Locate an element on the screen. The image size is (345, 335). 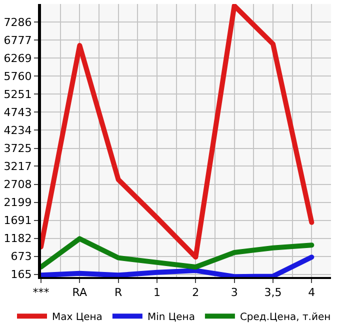
x-tick-label: 4 is located at coordinates (312, 293).